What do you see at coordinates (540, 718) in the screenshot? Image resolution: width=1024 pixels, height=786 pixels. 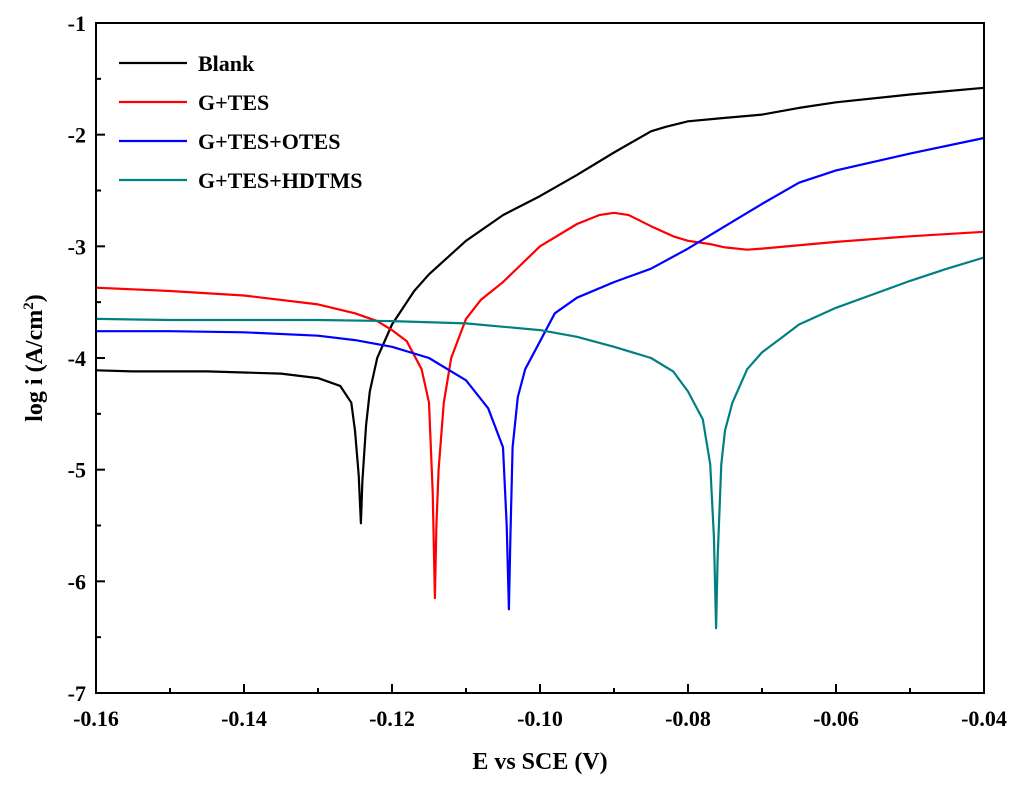 I see `x-tick-label: -0.10` at bounding box center [540, 718].